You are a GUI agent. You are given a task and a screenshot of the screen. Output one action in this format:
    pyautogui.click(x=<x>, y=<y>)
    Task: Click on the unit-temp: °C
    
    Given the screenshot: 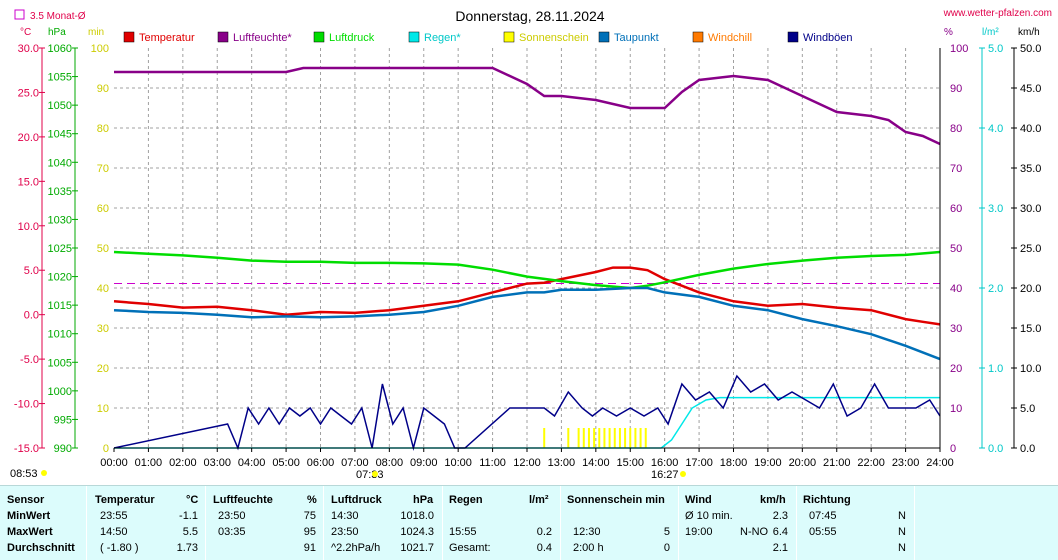 What is the action you would take?
    pyautogui.click(x=25, y=32)
    